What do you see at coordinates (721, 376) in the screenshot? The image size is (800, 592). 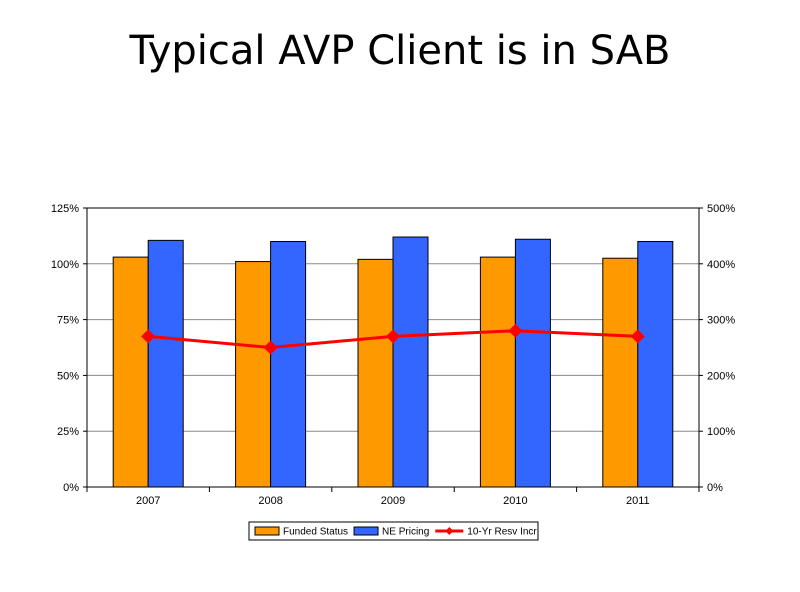 I see `right-tick-label: 200%` at bounding box center [721, 376].